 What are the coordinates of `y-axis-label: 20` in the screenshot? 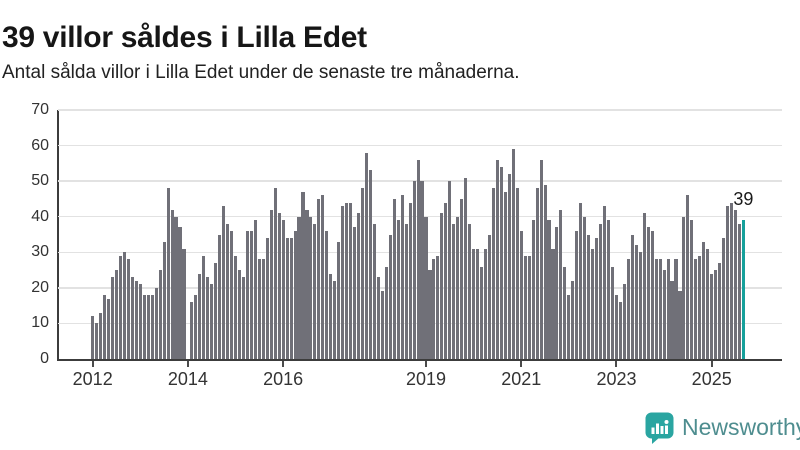 It's located at (40, 287).